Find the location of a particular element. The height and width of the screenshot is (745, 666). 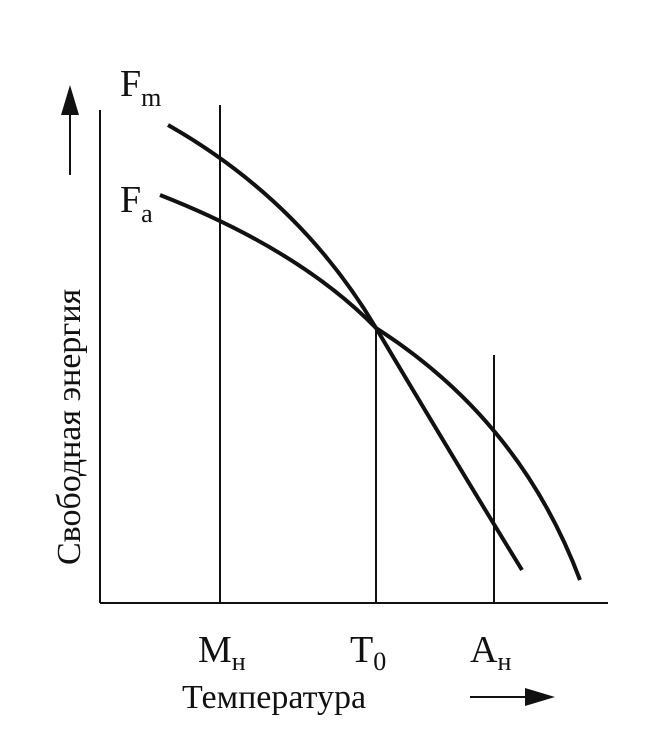

x-axis-label: Температура is located at coordinates (274, 697).